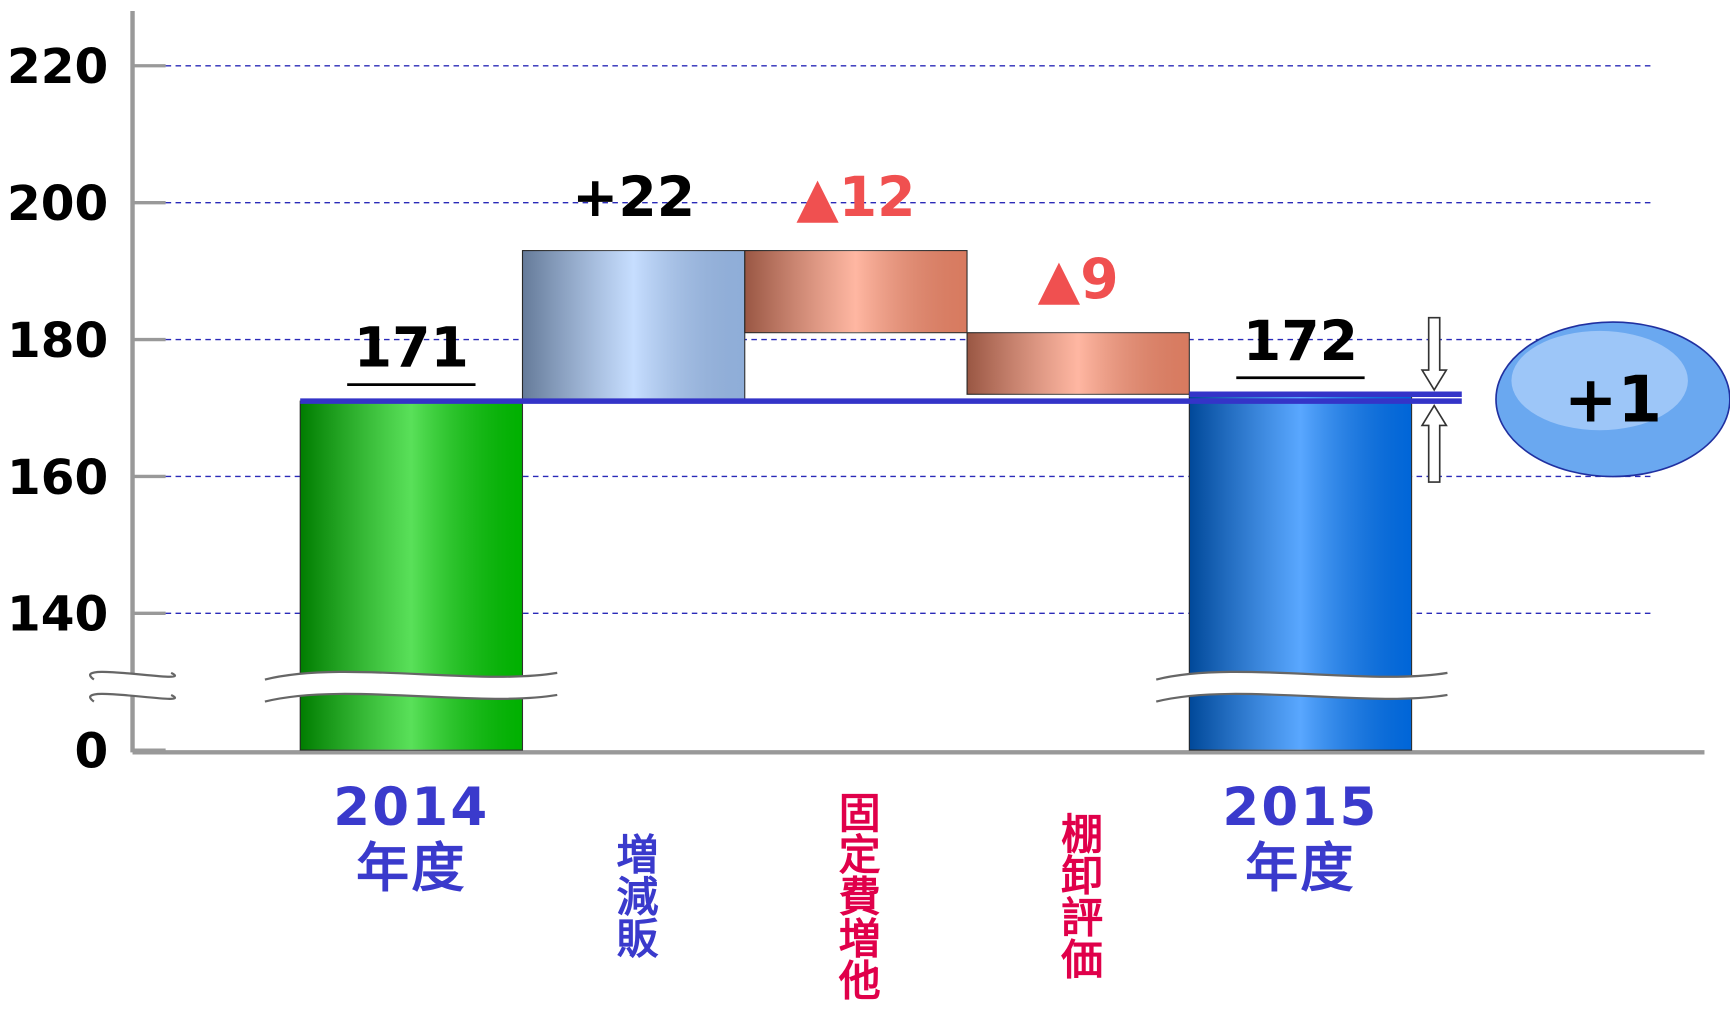 The width and height of the screenshot is (1730, 1031). I want to click on y-tick-label: 0, so click(91, 752).